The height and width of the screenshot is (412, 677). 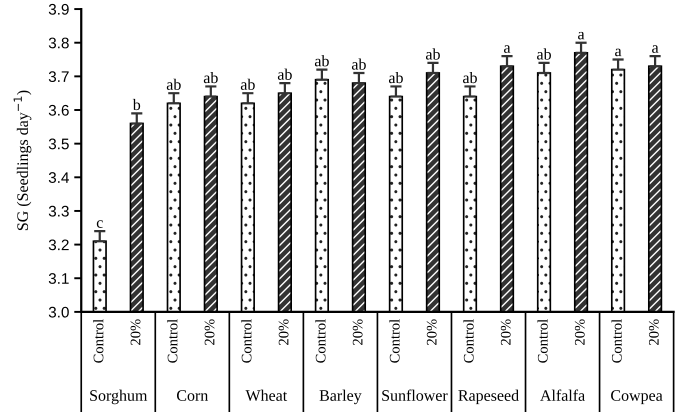 What do you see at coordinates (136, 104) in the screenshot?
I see `data-label: b` at bounding box center [136, 104].